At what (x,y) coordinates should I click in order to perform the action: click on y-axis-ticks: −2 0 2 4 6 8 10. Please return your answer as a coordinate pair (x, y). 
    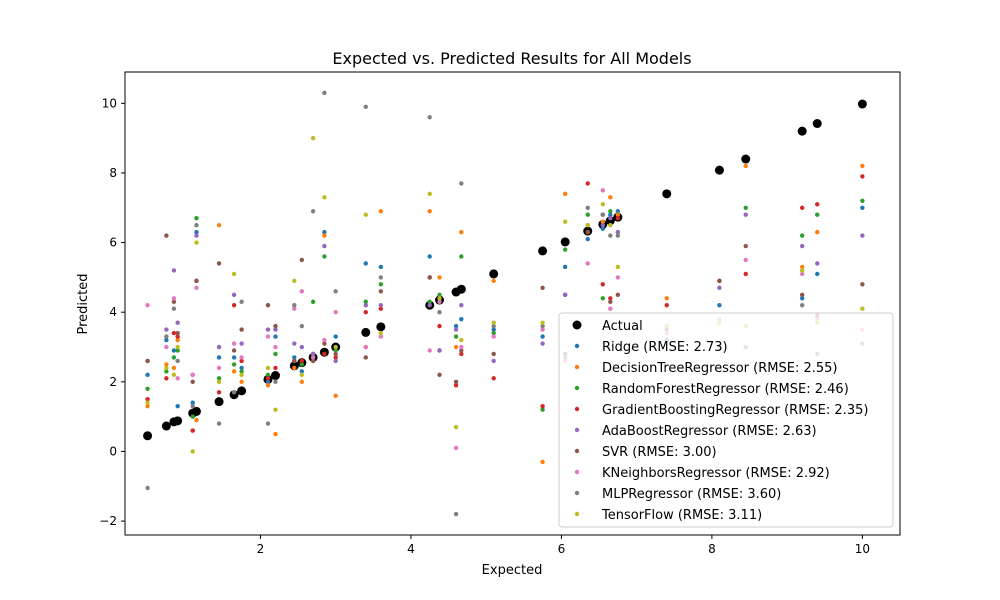
    Looking at the image, I should click on (112, 312).